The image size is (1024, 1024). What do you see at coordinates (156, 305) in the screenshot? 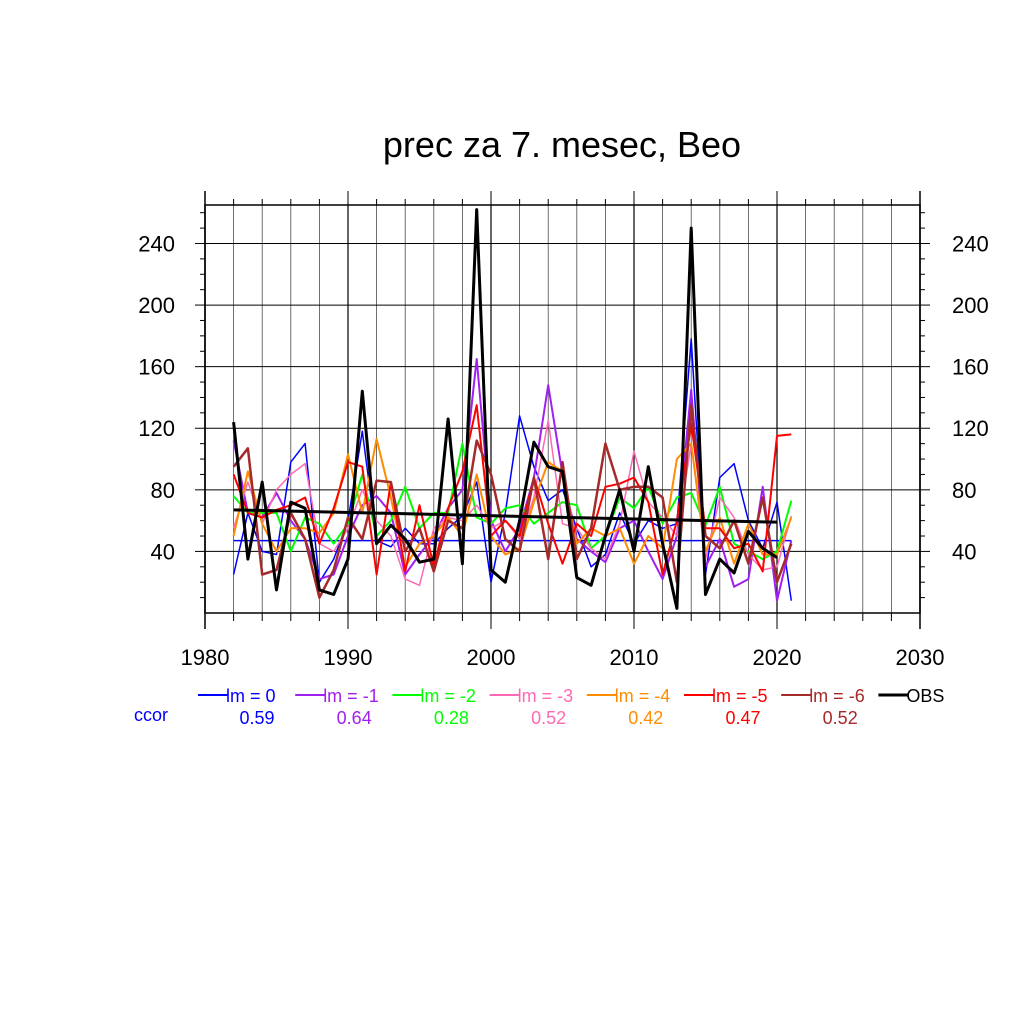
I see `y-tick-label-left: 200` at bounding box center [156, 305].